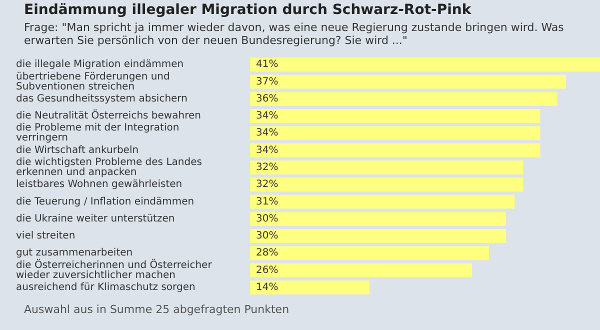 Image resolution: width=600 pixels, height=330 pixels. What do you see at coordinates (100, 64) in the screenshot?
I see `y-tick-label: die illegale Migration eindämmen` at bounding box center [100, 64].